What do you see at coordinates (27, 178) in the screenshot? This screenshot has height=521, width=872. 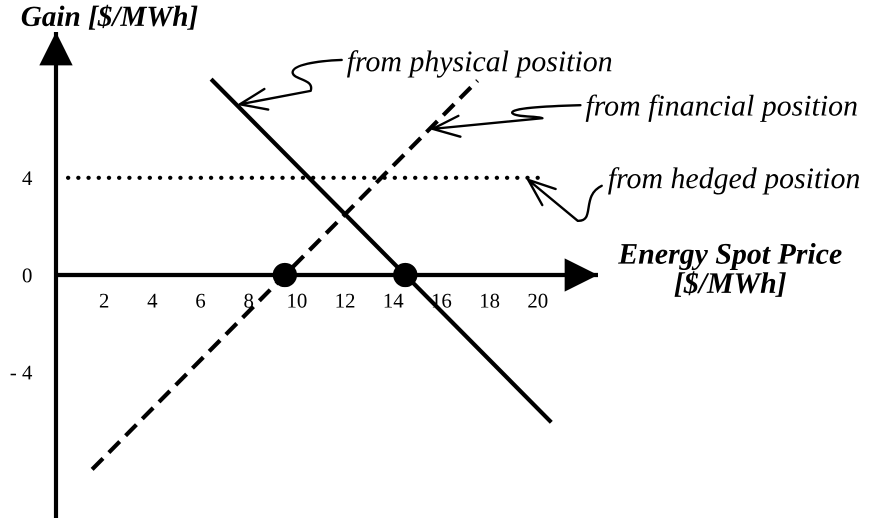 I see `y-tick-label: 4` at bounding box center [27, 178].